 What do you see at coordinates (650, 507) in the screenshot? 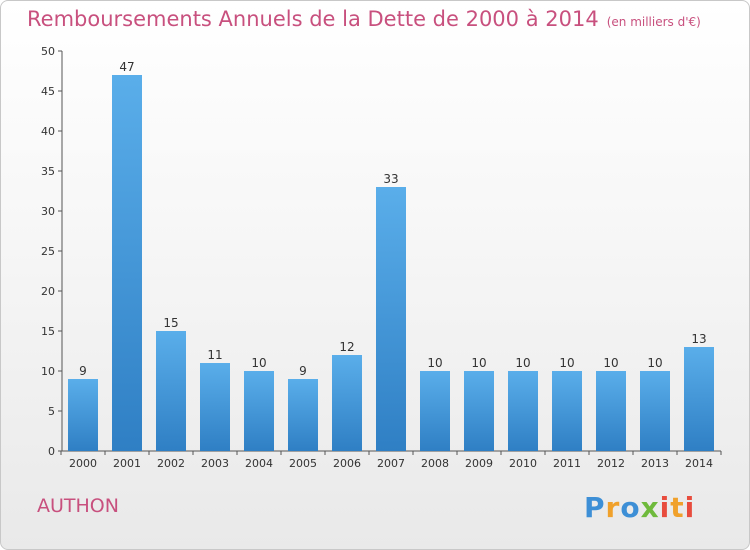
I see `logo-letter: x` at bounding box center [650, 507].